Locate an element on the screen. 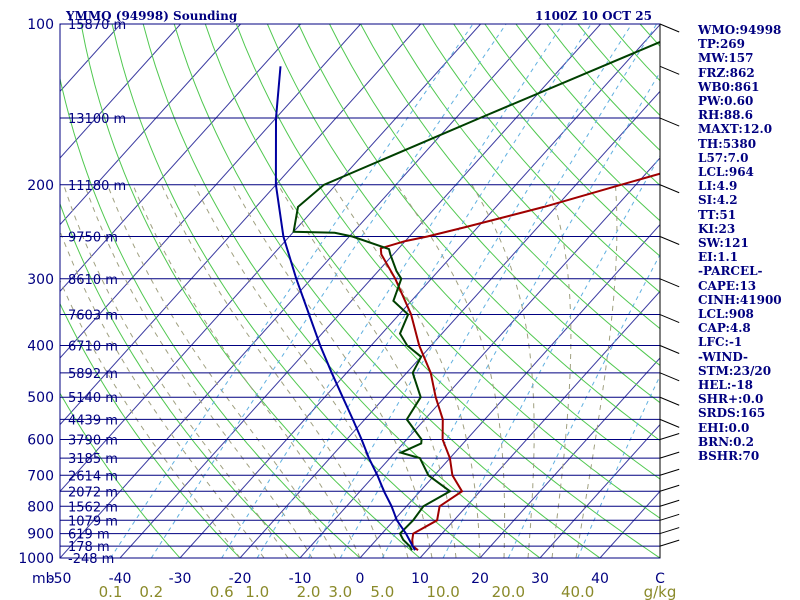 The width and height of the screenshot is (800, 600). index-line: LCL:908 is located at coordinates (726, 314).